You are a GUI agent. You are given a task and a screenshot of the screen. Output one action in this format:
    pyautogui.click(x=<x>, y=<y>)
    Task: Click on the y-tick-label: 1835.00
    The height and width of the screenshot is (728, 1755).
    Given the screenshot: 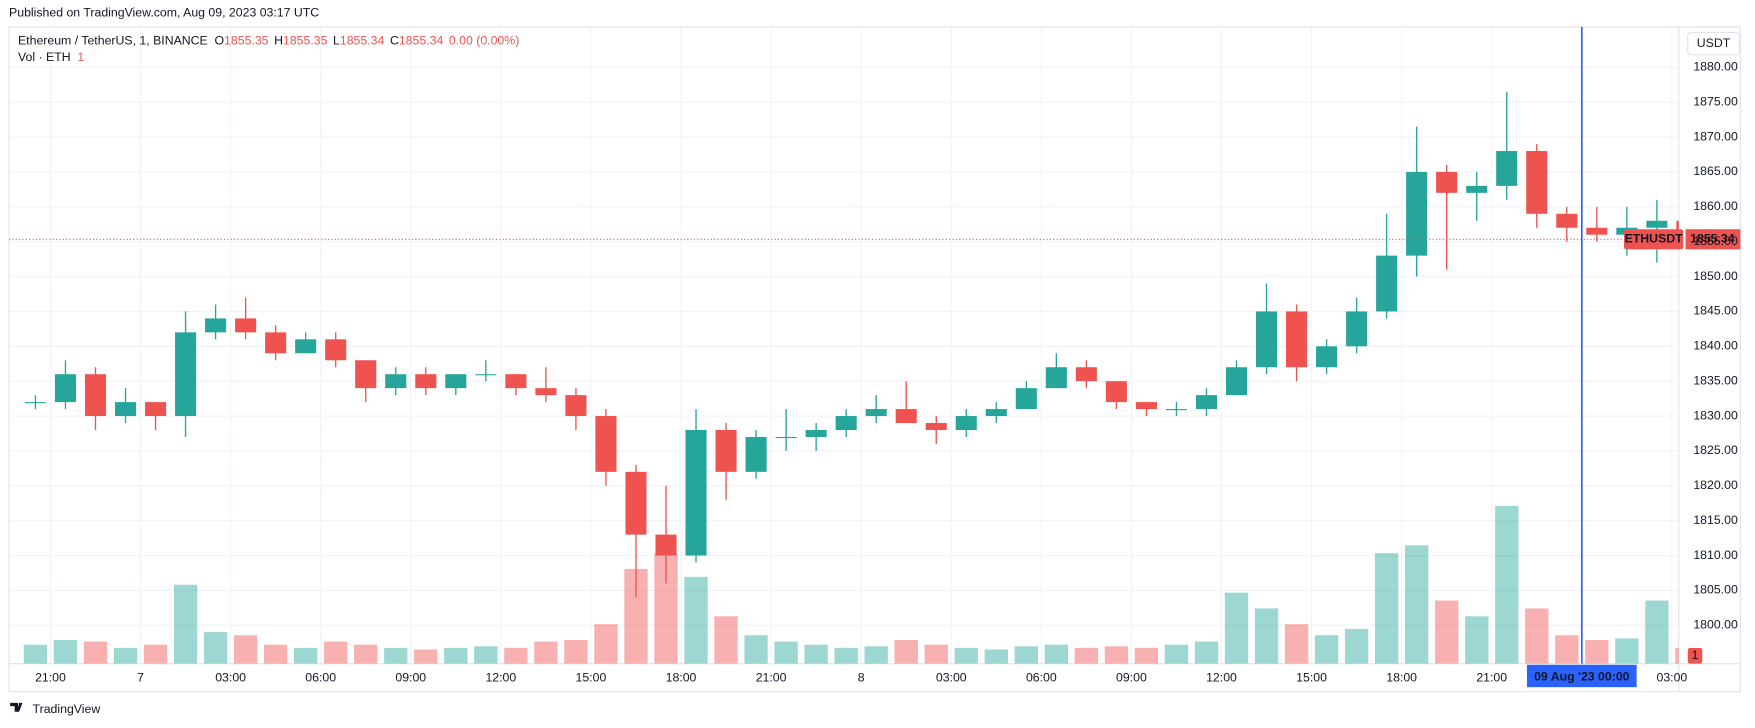 What is the action you would take?
    pyautogui.click(x=1715, y=380)
    